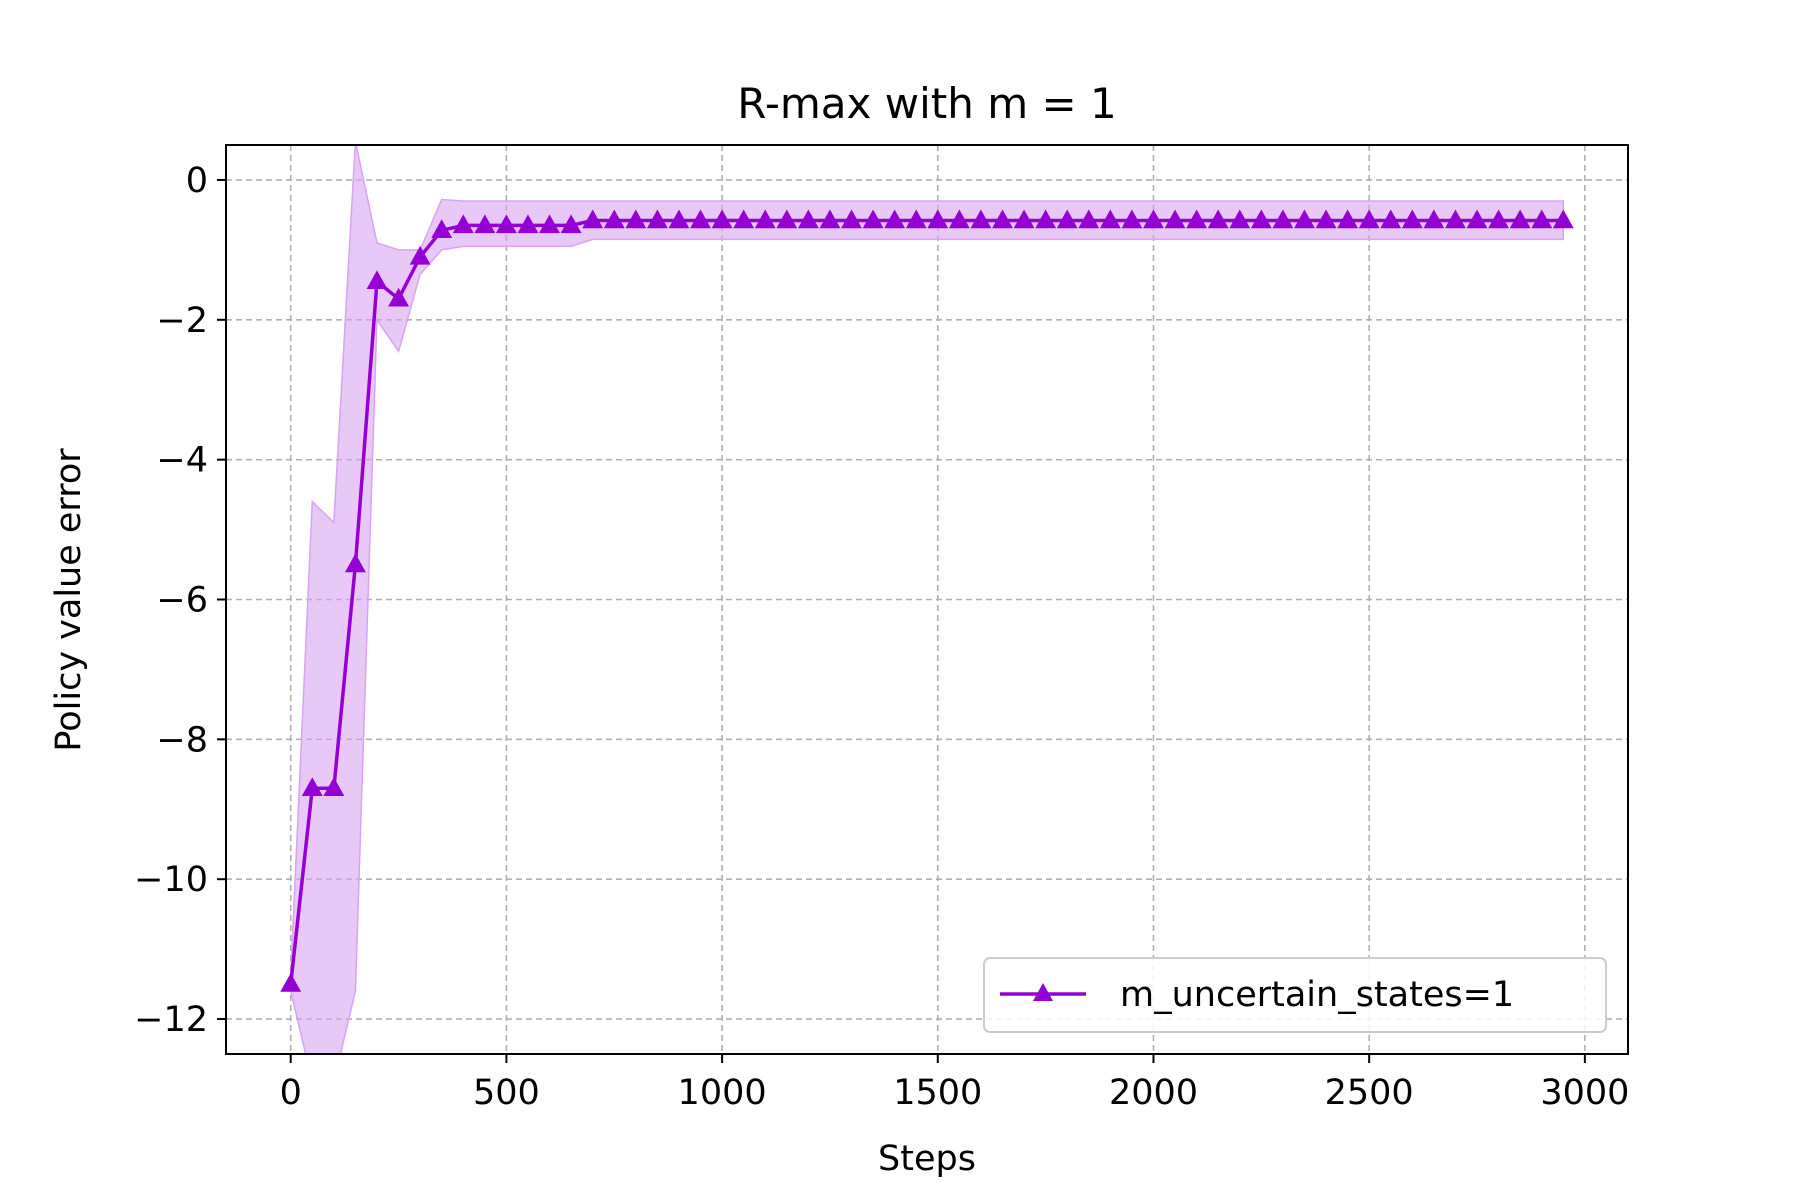 The width and height of the screenshot is (1800, 1200). Describe the element at coordinates (722, 1093) in the screenshot. I see `x-tick-label: 1000` at that location.